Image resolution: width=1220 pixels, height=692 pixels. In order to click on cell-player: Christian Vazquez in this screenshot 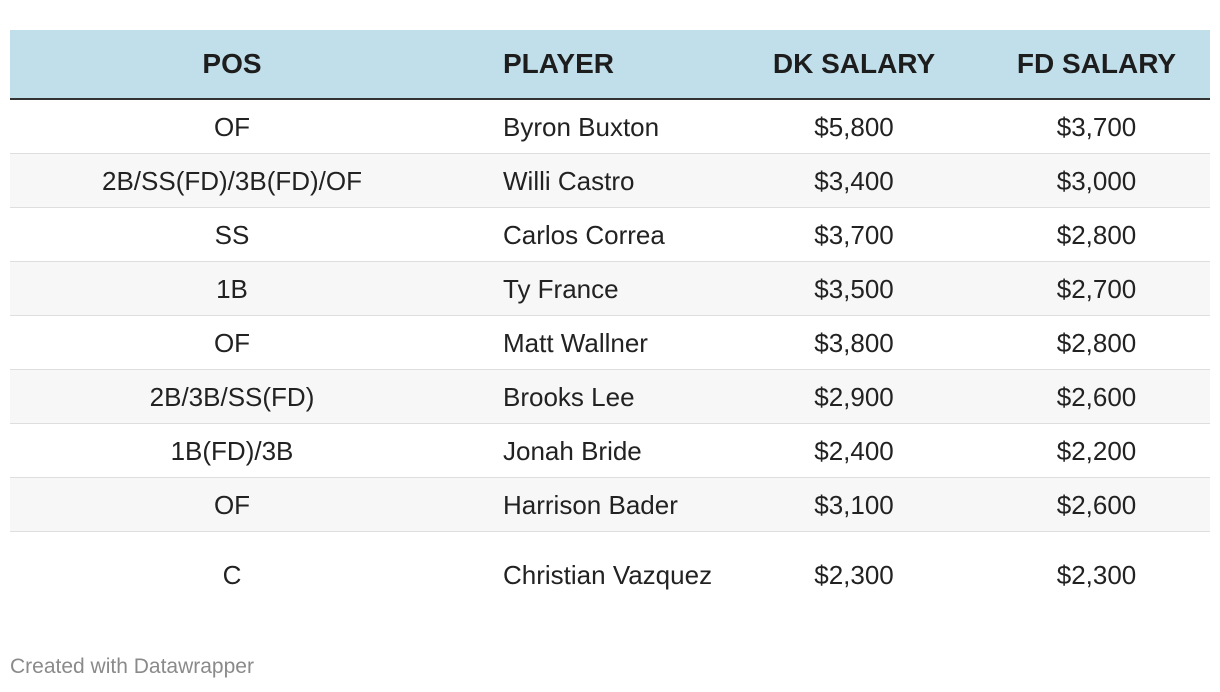, I will do `click(608, 575)`.